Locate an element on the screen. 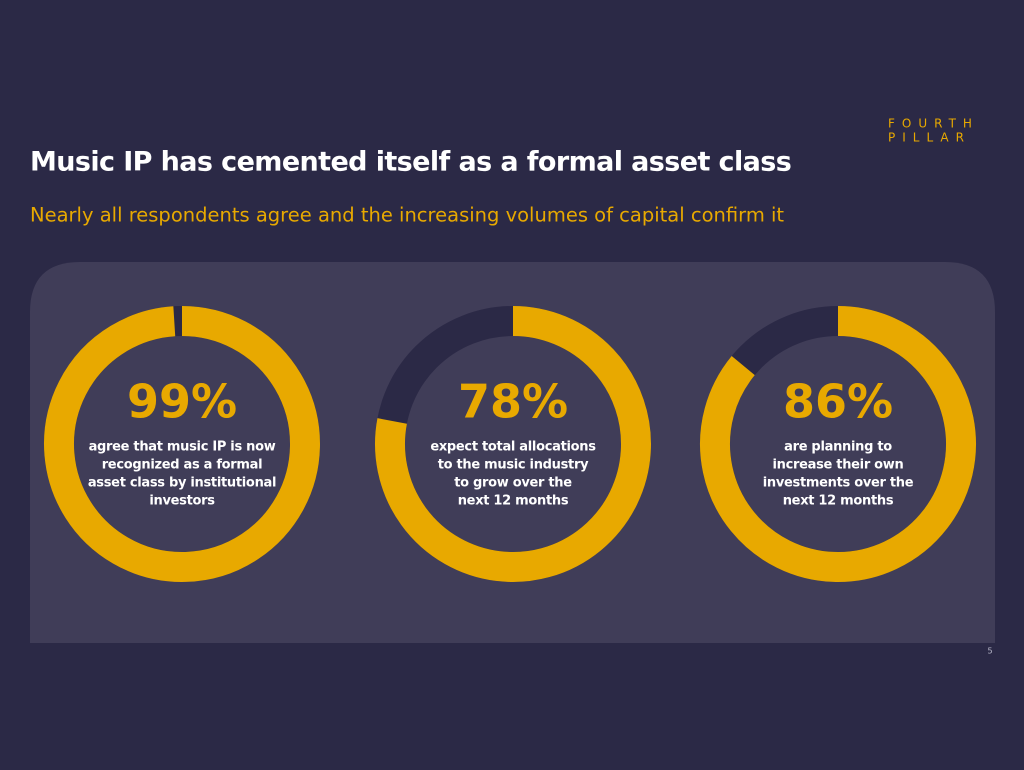 This screenshot has height=770, width=1024. logo-line: FOURTH is located at coordinates (933, 124).